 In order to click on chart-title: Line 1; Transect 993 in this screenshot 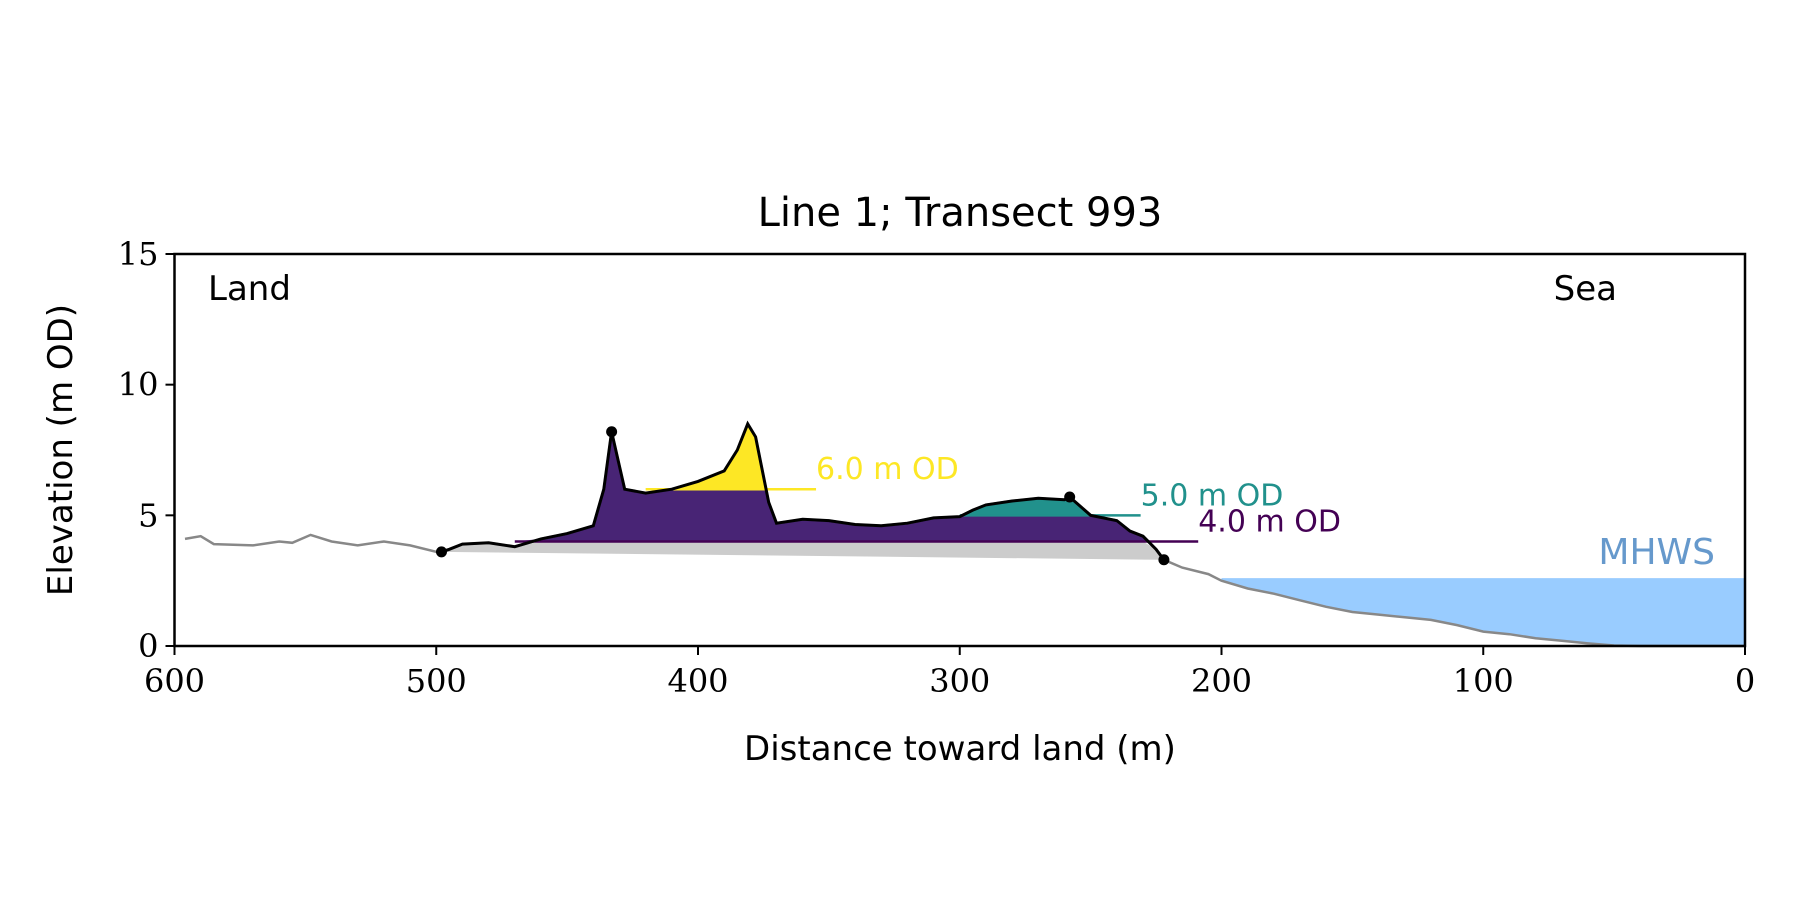, I will do `click(960, 213)`.